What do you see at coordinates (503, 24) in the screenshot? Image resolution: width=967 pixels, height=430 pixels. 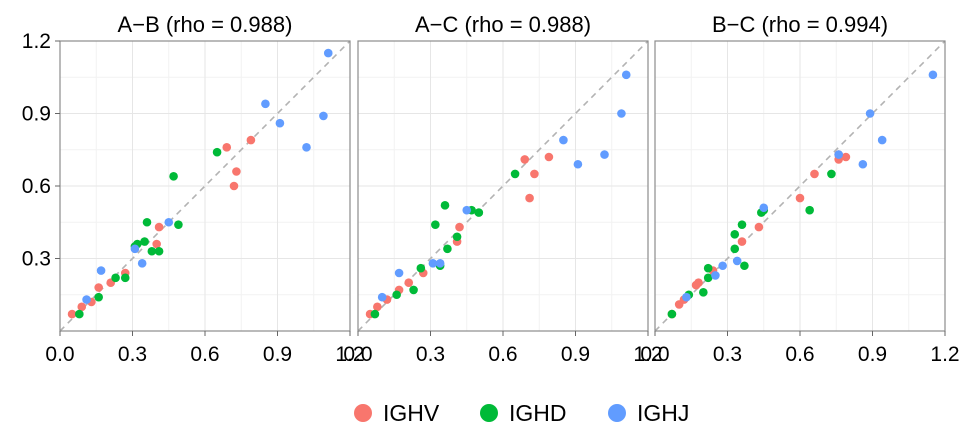 I see `panel-title: A−C (rho = 0.988)` at bounding box center [503, 24].